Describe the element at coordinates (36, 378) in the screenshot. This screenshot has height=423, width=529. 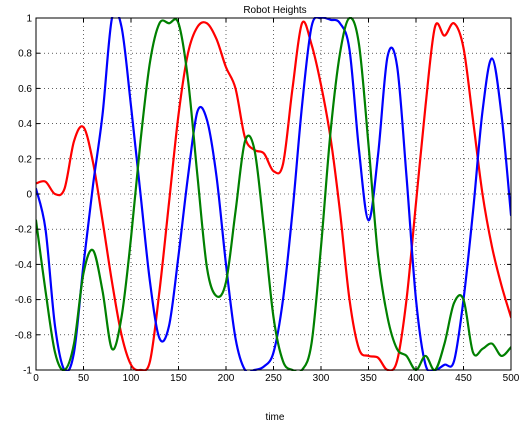
I see `x-tick-label: 0` at that location.